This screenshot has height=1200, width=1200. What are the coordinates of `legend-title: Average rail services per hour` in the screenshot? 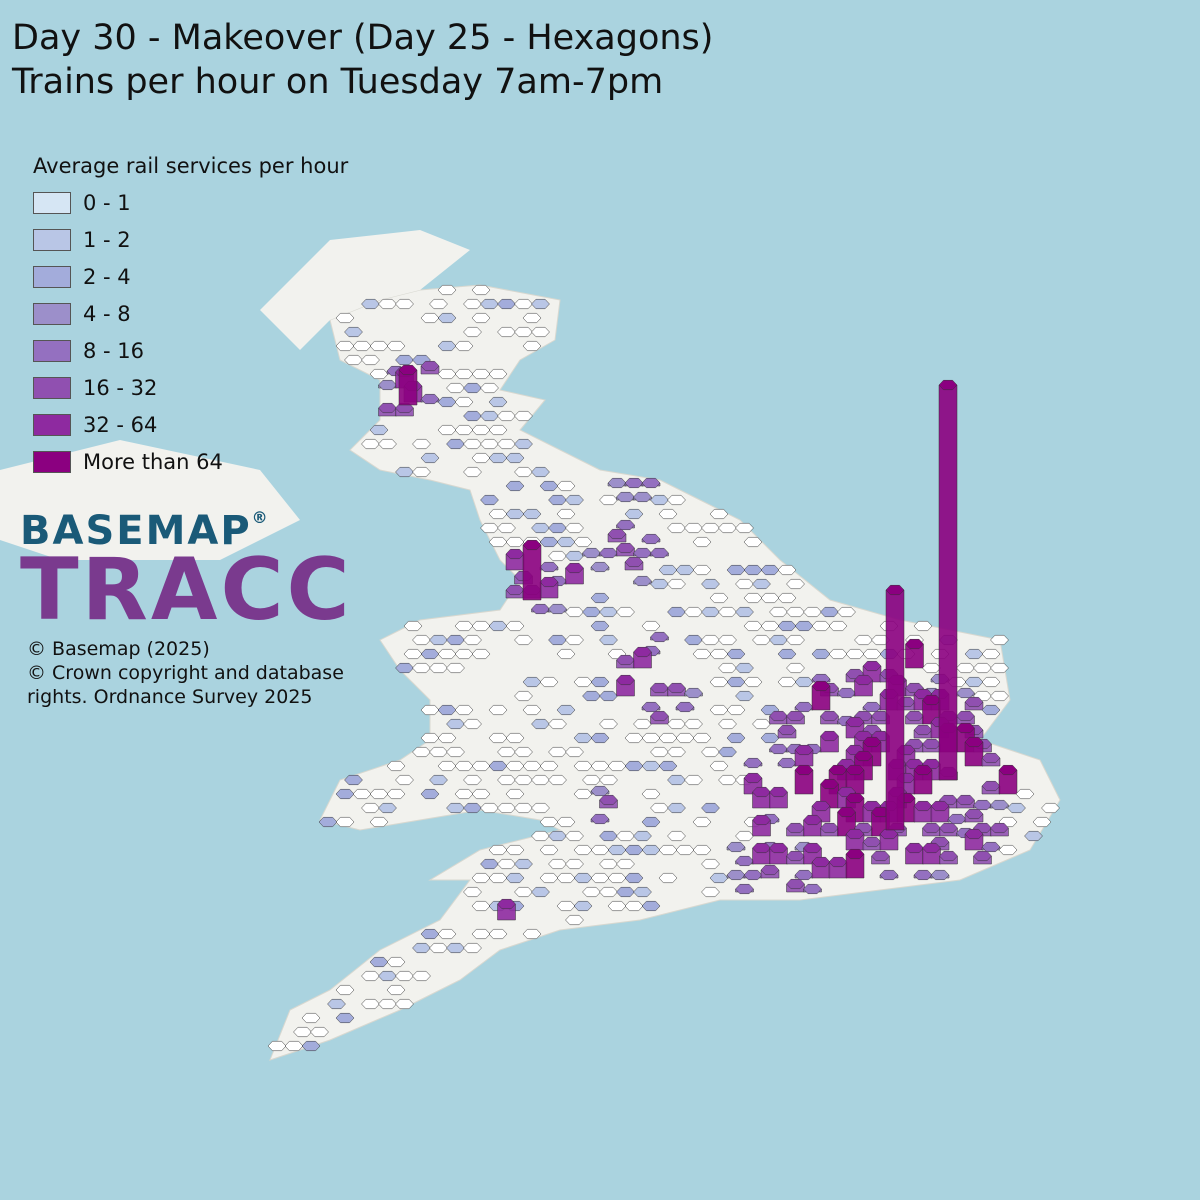 It's located at (191, 166).